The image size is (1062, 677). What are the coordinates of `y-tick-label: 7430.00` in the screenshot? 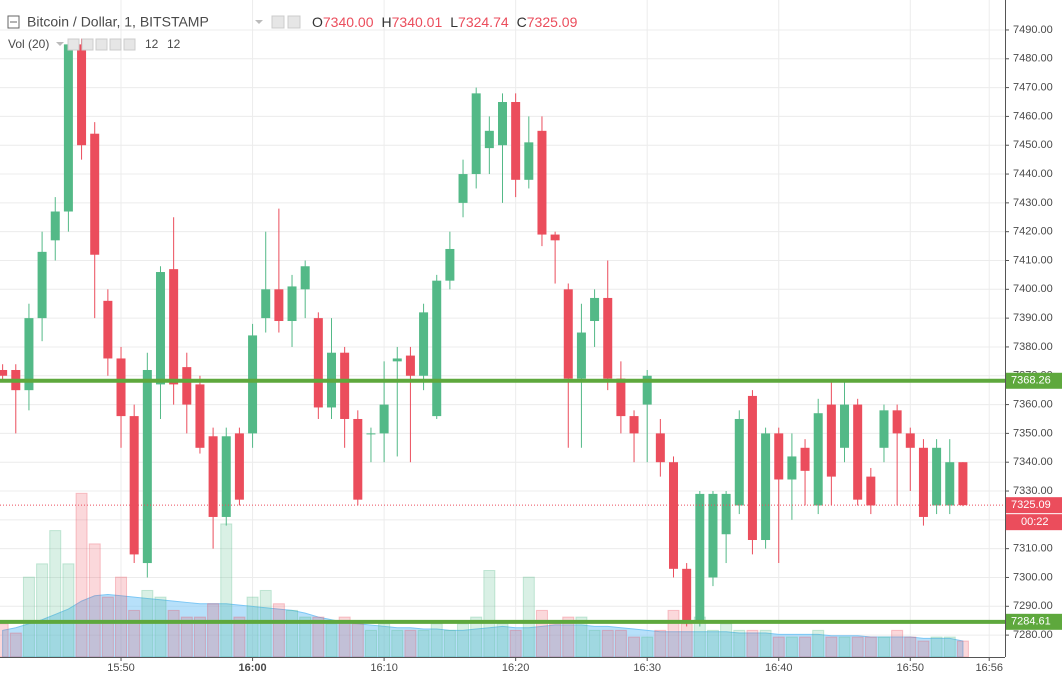 It's located at (1033, 203).